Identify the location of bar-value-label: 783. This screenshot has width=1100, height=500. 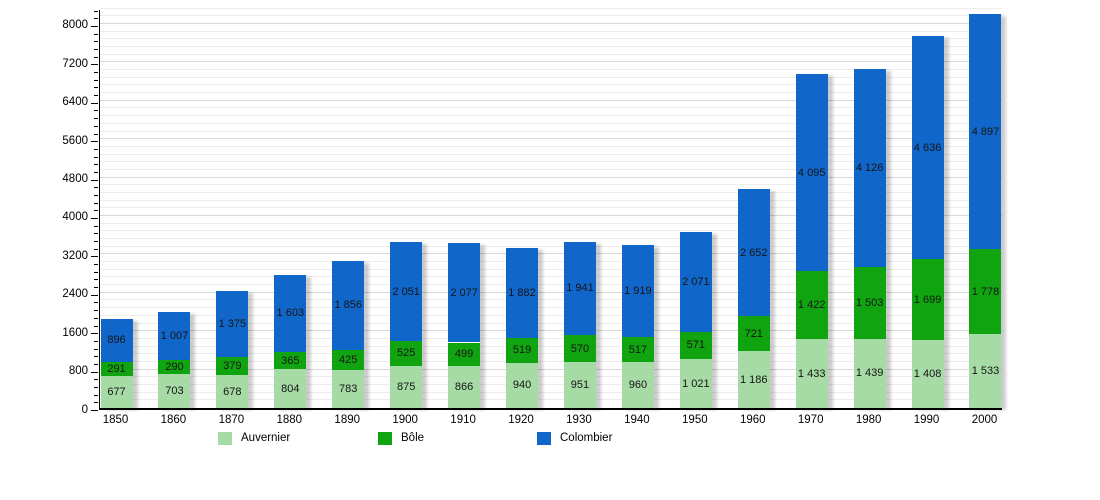
(348, 389).